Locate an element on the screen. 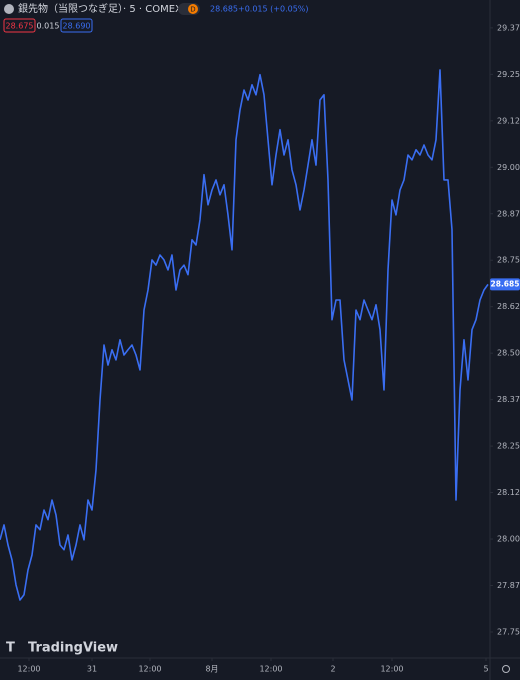 This screenshot has height=680, width=520. y-tick-label: 28.750 is located at coordinates (508, 260).